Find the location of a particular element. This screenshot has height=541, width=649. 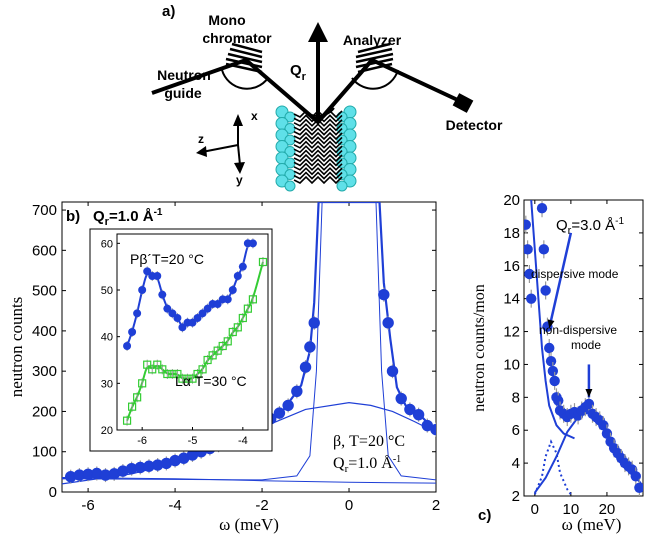

inset-y-tick-label: 60 is located at coordinates (107, 244).